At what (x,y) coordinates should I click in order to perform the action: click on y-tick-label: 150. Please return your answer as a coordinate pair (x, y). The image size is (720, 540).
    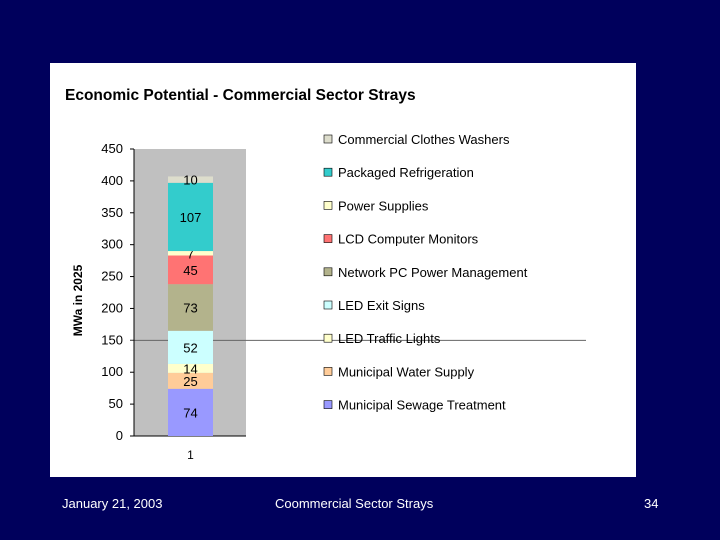
    Looking at the image, I should click on (112, 339).